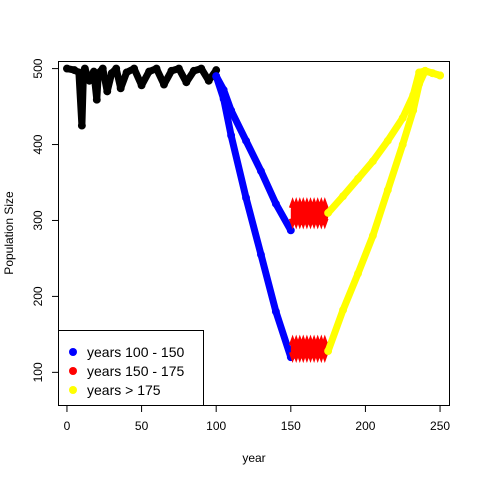 This screenshot has width=480, height=480. What do you see at coordinates (38, 296) in the screenshot?
I see `y-tick-label: 200` at bounding box center [38, 296].